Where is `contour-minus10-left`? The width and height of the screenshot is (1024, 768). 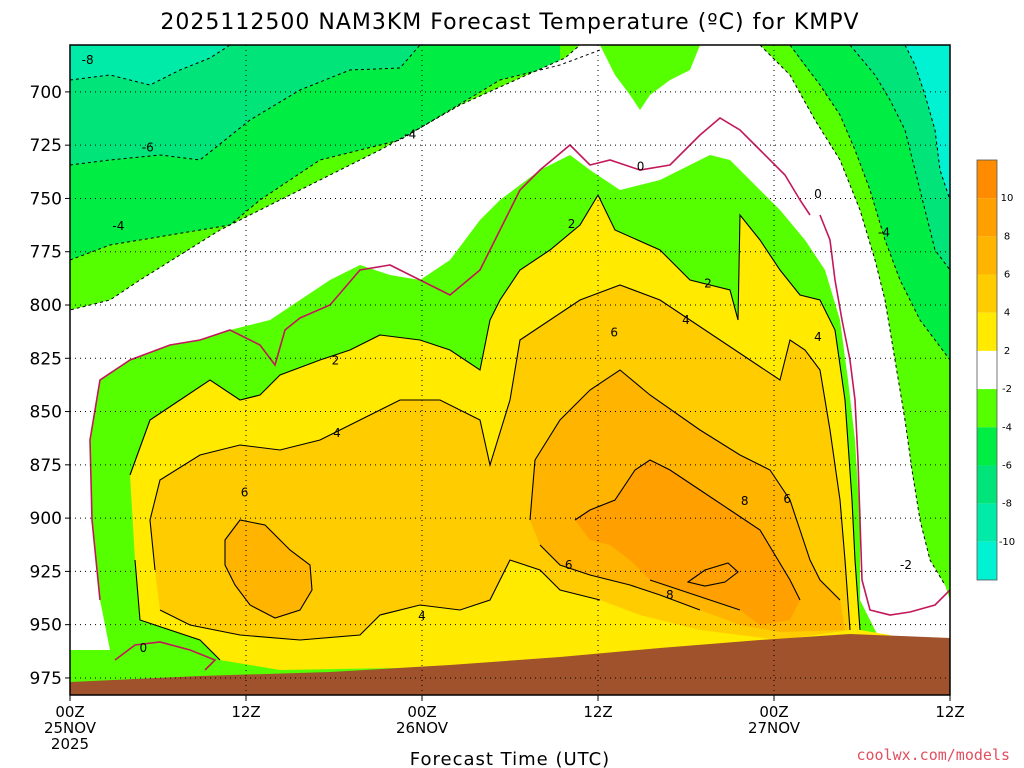 contour-minus10-left is located at coordinates (150, 65).